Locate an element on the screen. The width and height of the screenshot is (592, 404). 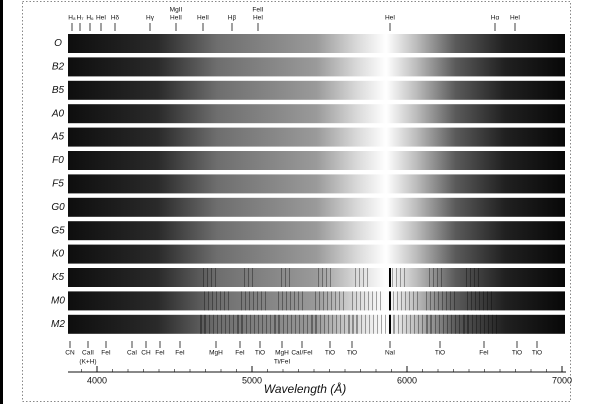
spectral-class: A0 is located at coordinates (58, 113).